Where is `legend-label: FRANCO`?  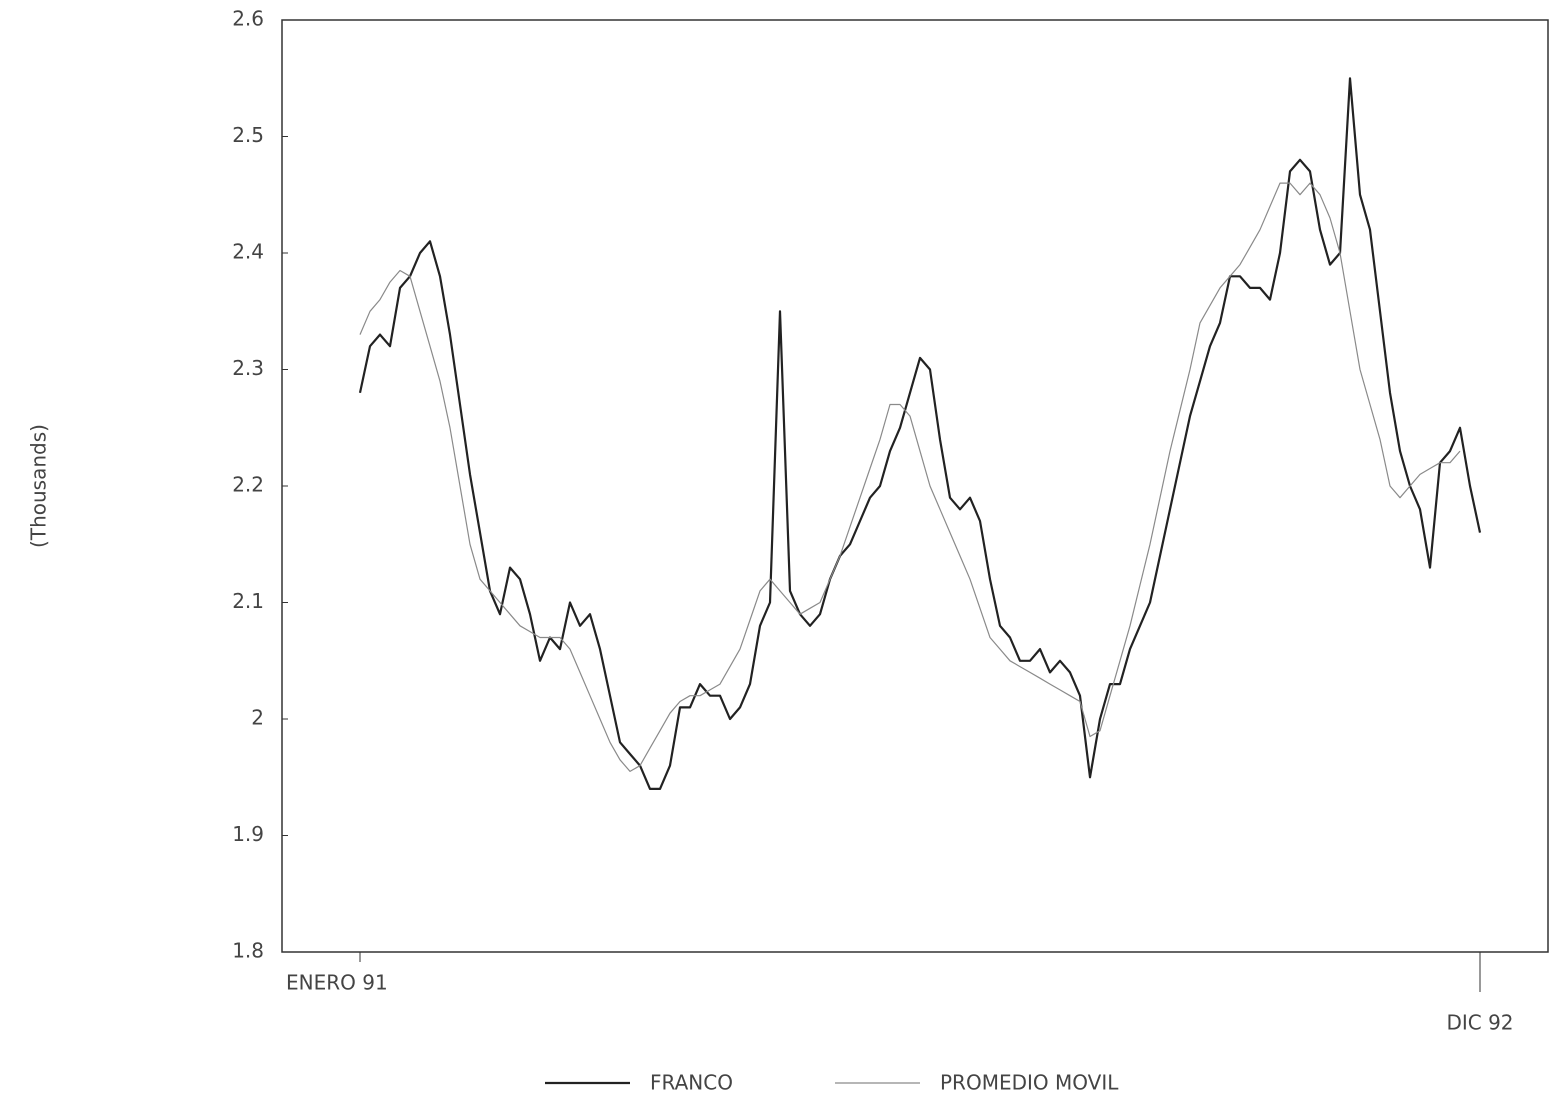 legend-label: FRANCO is located at coordinates (691, 1083).